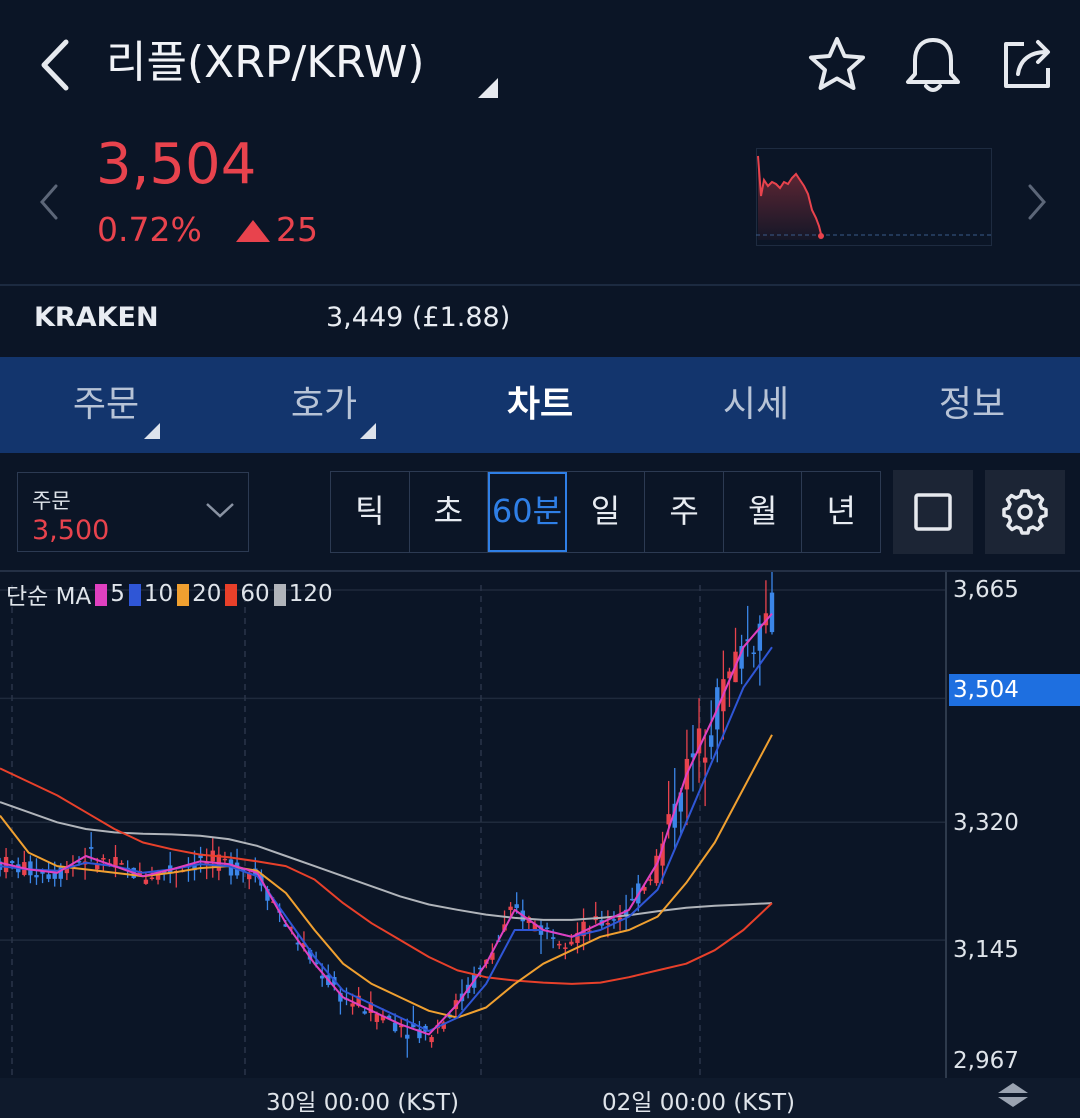  I want to click on prev-arrow-icon, so click(49, 202).